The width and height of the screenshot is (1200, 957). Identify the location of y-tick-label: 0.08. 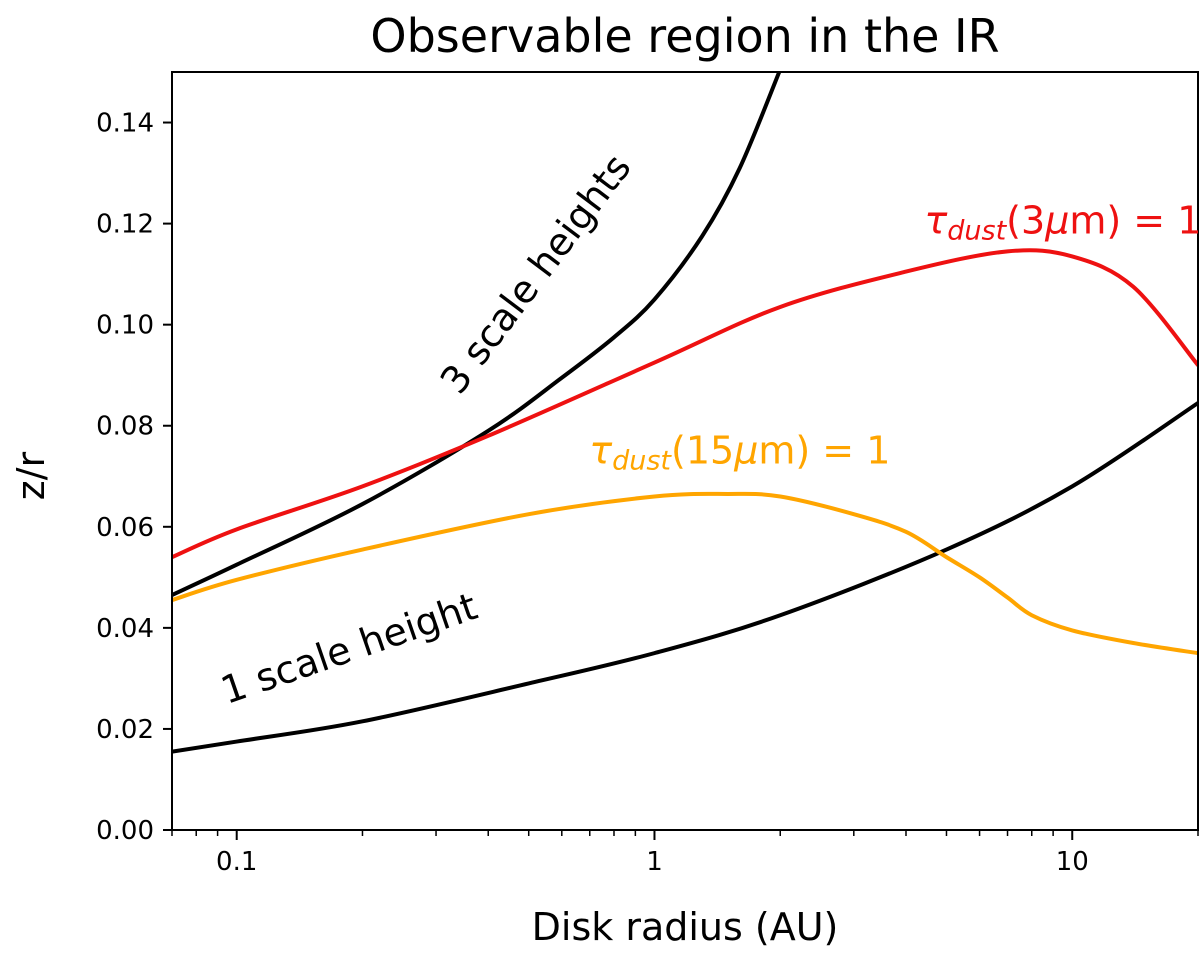
(125, 427).